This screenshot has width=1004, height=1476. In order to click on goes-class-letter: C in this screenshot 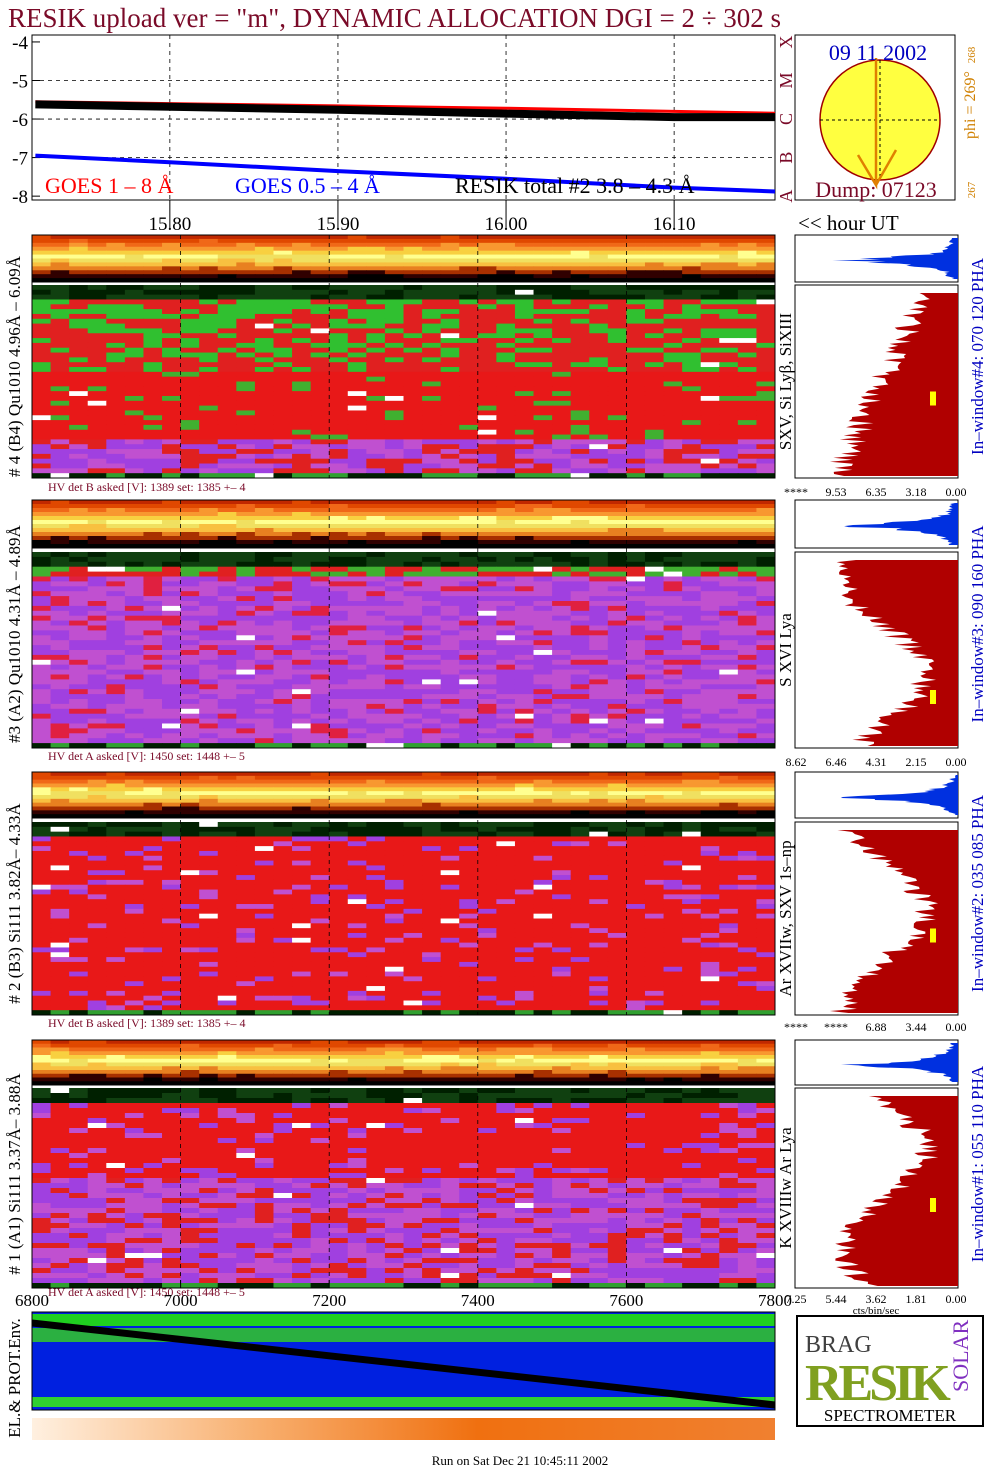, I will do `click(786, 119)`.